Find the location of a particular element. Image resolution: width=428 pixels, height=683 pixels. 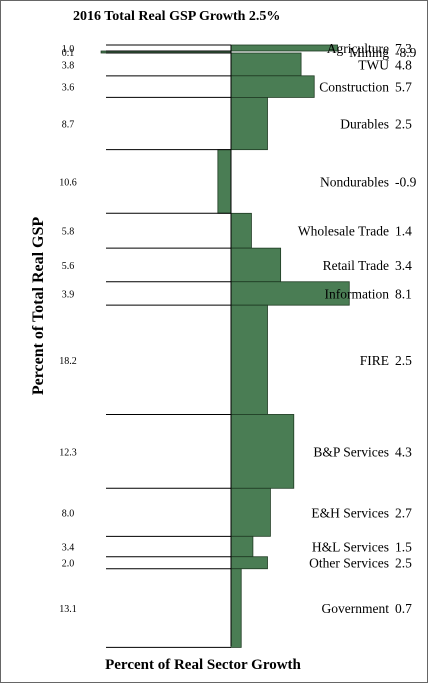

growth-label-eandh-services: 2.7 is located at coordinates (403, 512).